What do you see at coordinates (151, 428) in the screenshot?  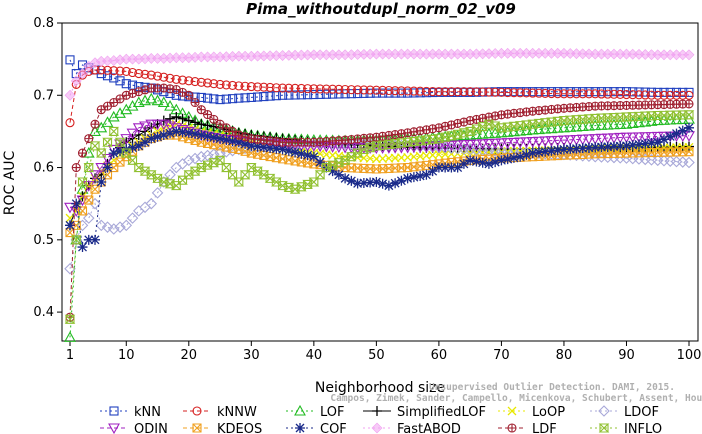 I see `legend-label: ODIN` at bounding box center [151, 428].